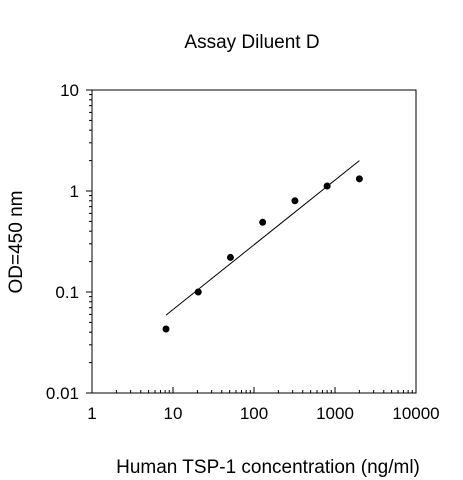 This screenshot has height=480, width=463. What do you see at coordinates (62, 393) in the screenshot?
I see `y-tick-label: 0.01` at bounding box center [62, 393].